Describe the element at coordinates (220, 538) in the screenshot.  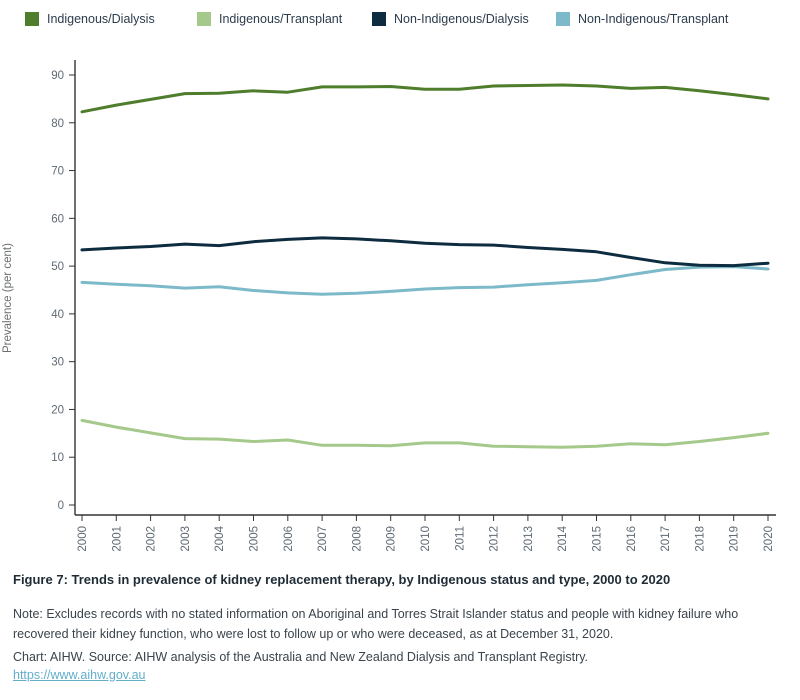
I see `x-tick-label: 2004` at that location.